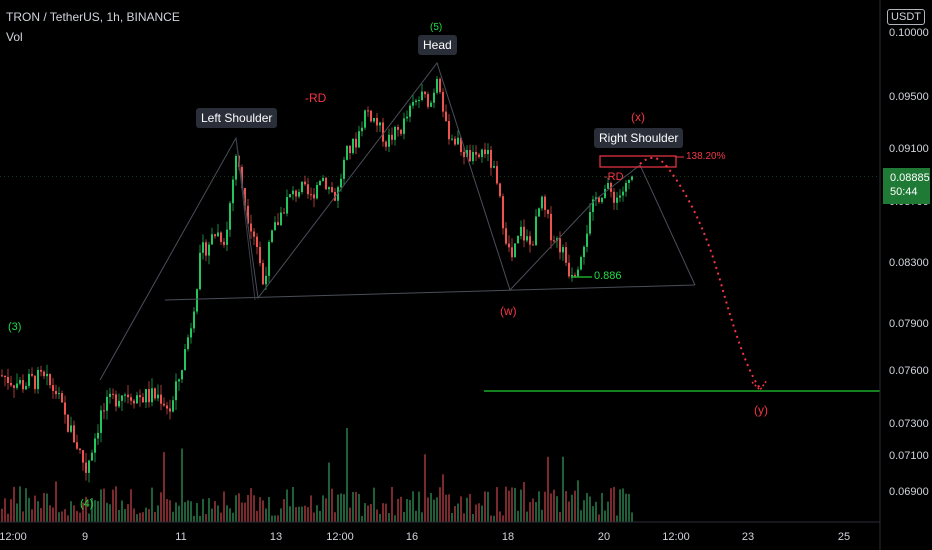 This screenshot has width=932, height=550. What do you see at coordinates (437, 45) in the screenshot?
I see `head-label: Head` at bounding box center [437, 45].